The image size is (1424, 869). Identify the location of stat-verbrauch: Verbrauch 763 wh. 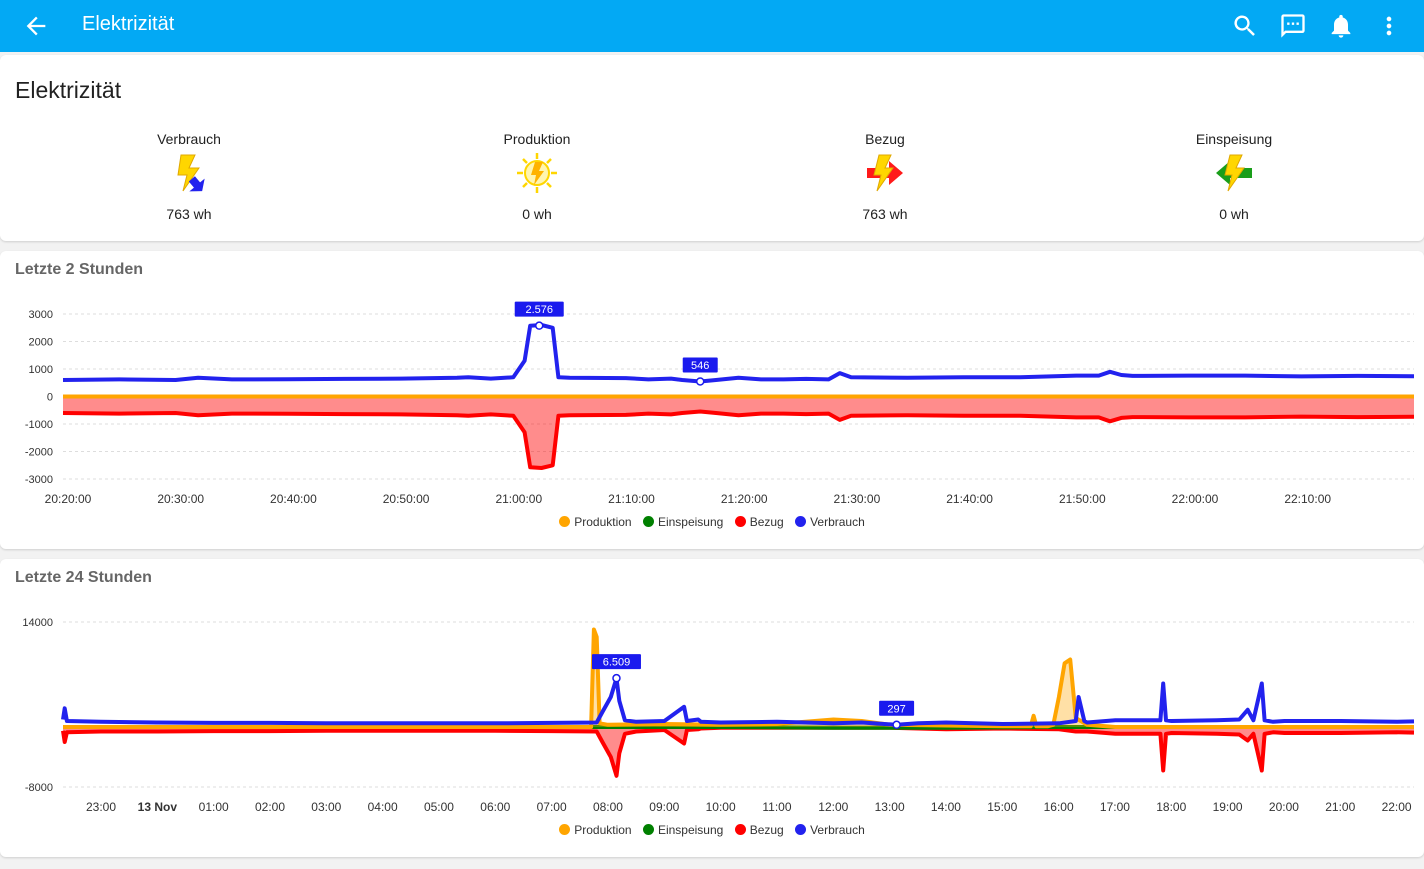
(189, 176).